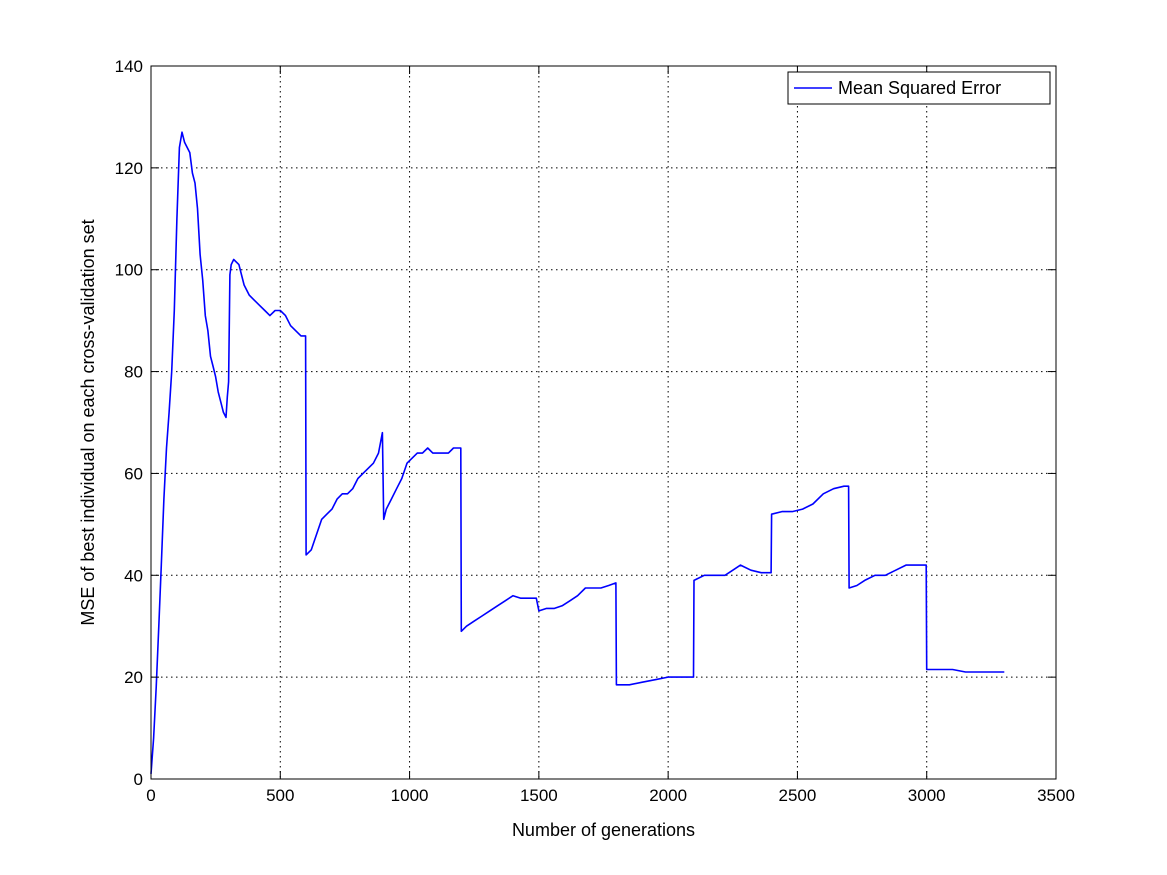 The image size is (1167, 875). I want to click on x-tick-label: 500, so click(280, 795).